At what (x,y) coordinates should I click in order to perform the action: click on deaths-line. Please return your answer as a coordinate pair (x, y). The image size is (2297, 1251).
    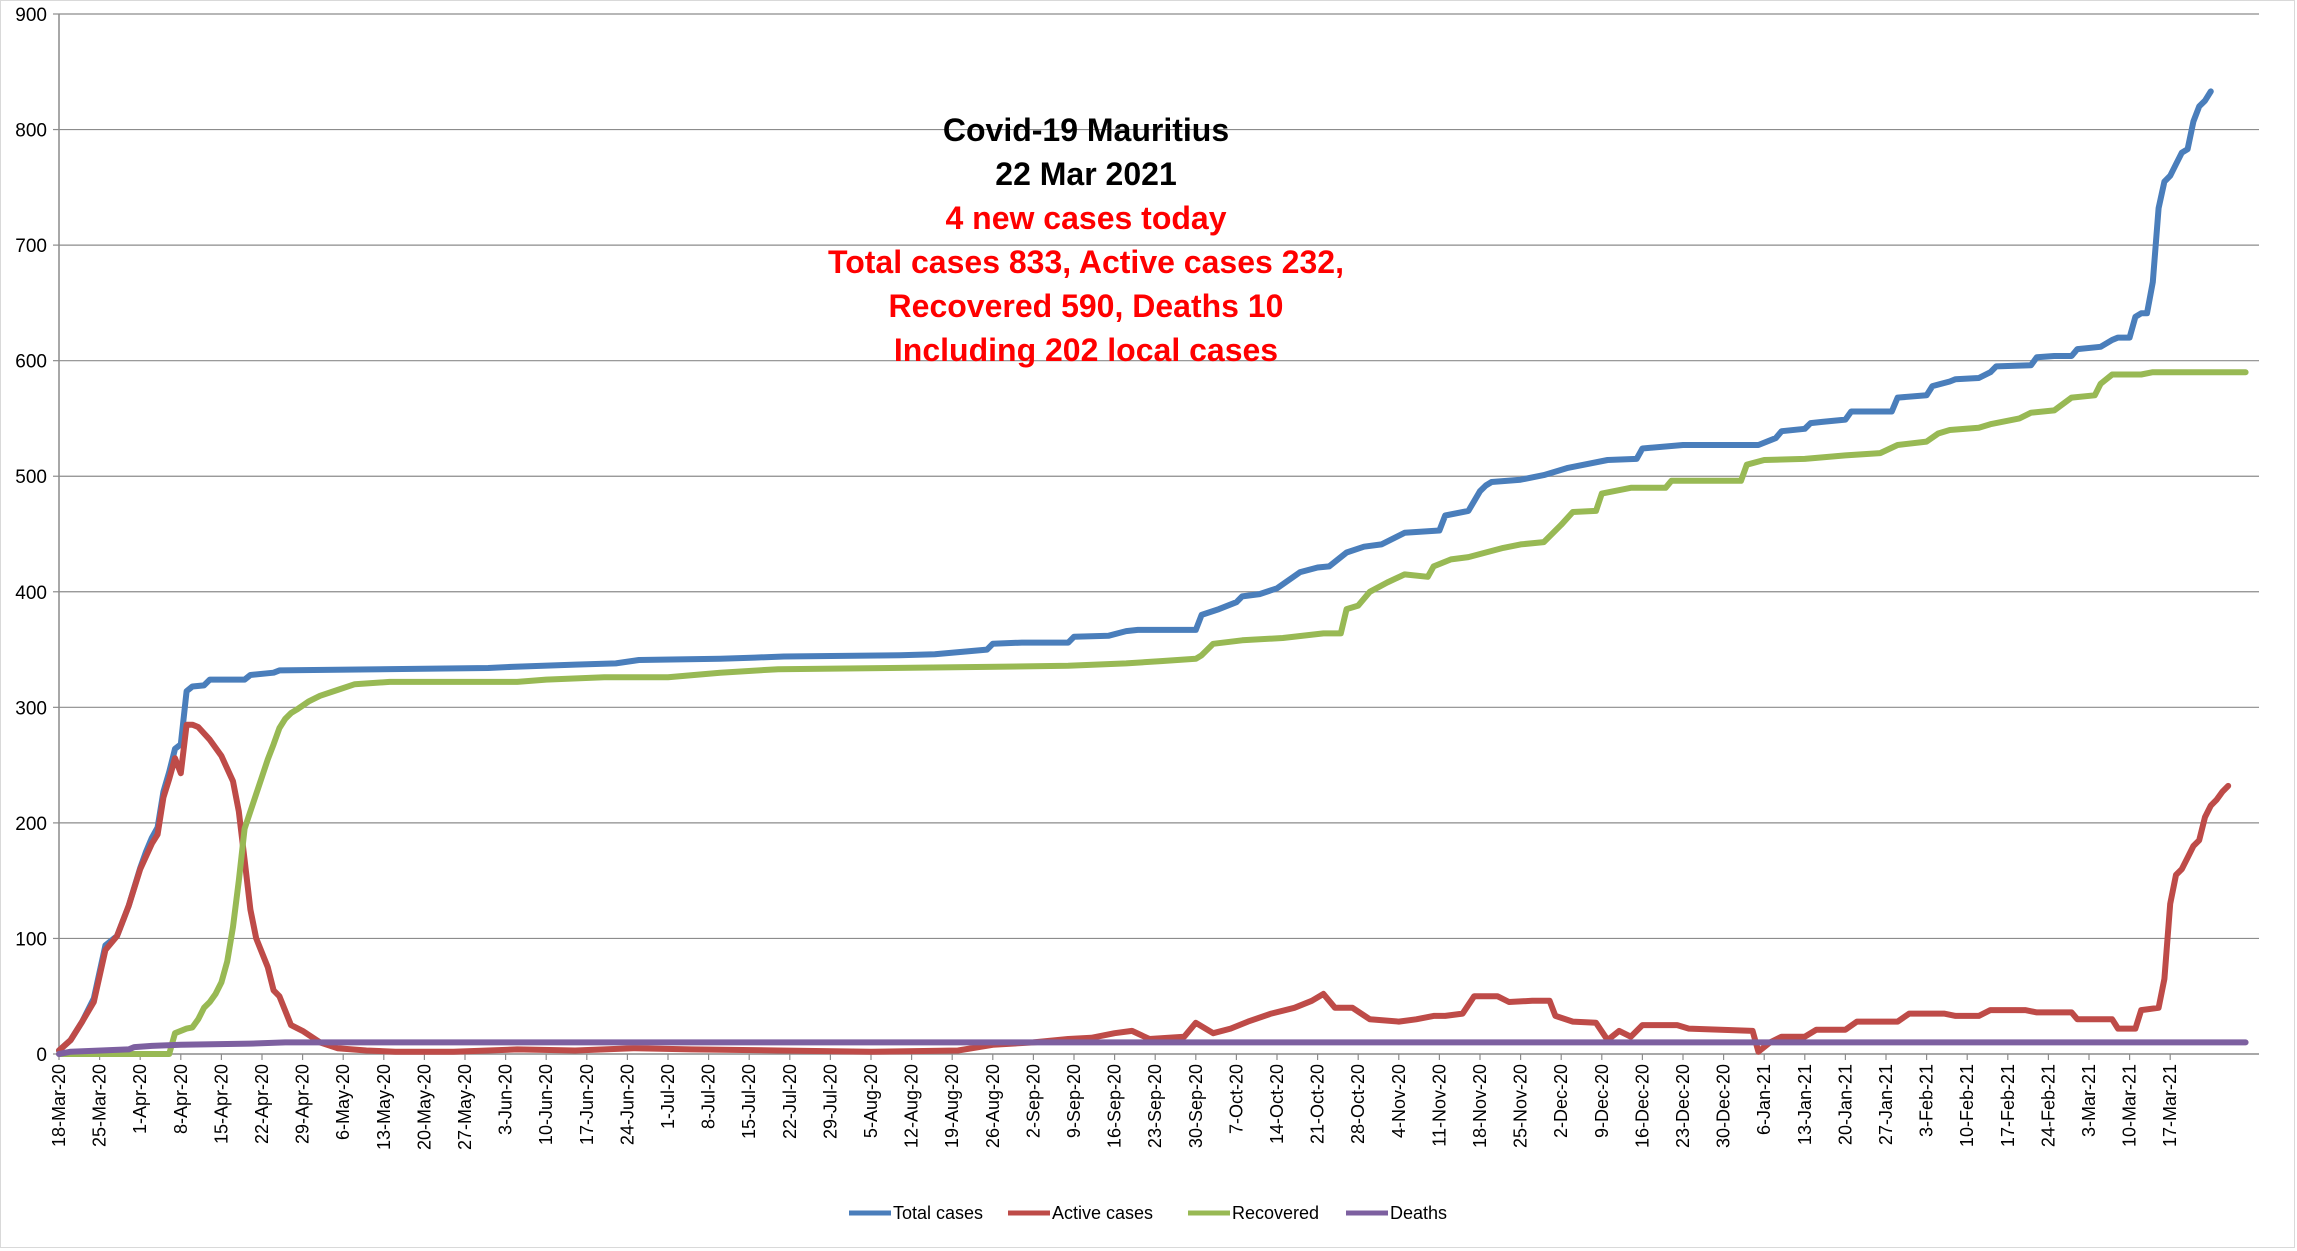
    Looking at the image, I should click on (1152, 1048).